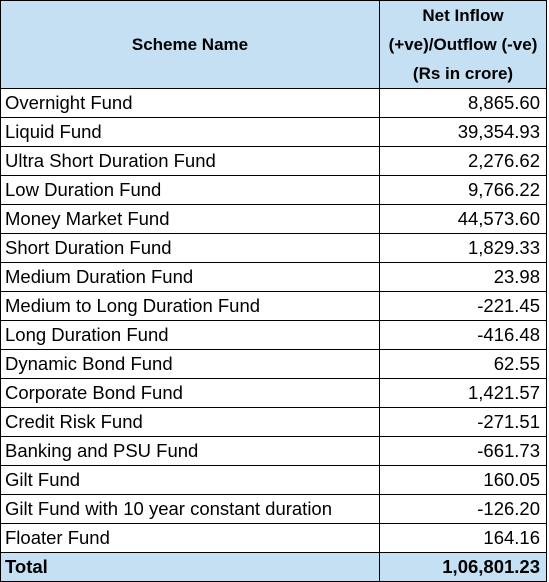  I want to click on table-row: Long Duration Fund -416.48, so click(273, 335).